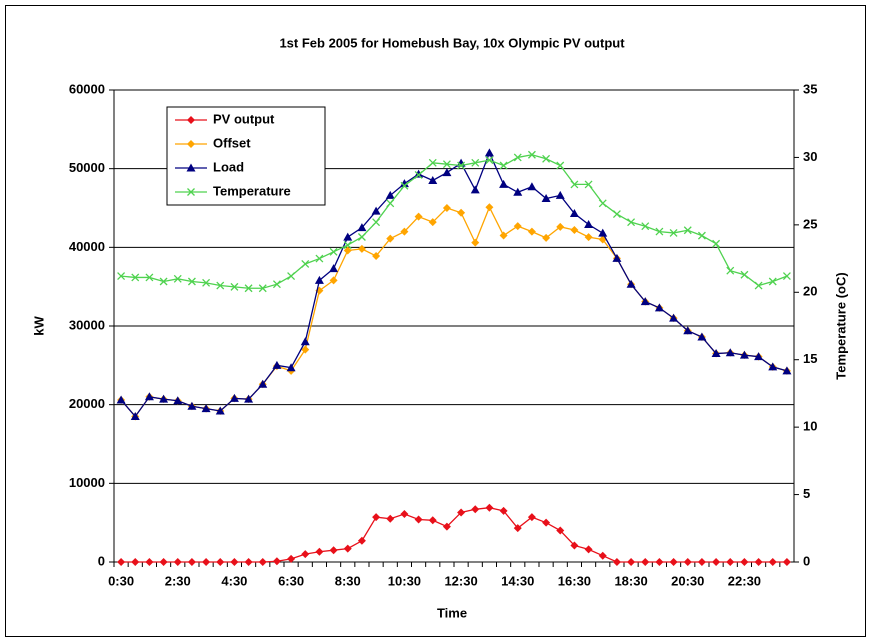 The height and width of the screenshot is (643, 872). What do you see at coordinates (232, 142) in the screenshot?
I see `legend-label: Offset` at bounding box center [232, 142].